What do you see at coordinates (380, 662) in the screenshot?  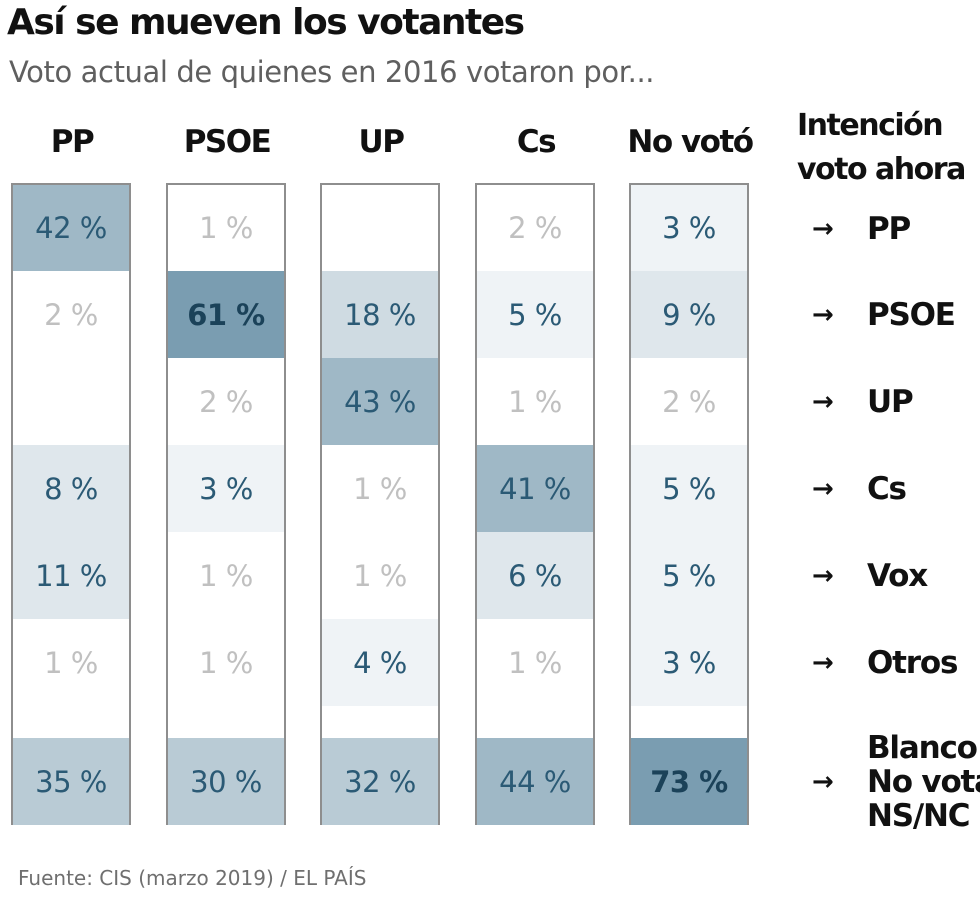 I see `data-cell: 4 %` at bounding box center [380, 662].